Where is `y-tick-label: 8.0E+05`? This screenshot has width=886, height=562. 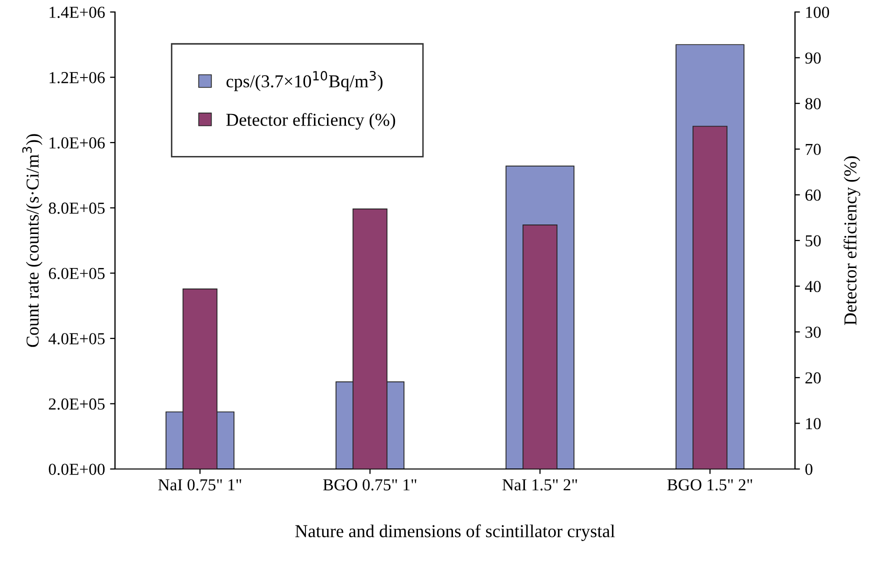 y-tick-label: 8.0E+05 is located at coordinates (76, 208).